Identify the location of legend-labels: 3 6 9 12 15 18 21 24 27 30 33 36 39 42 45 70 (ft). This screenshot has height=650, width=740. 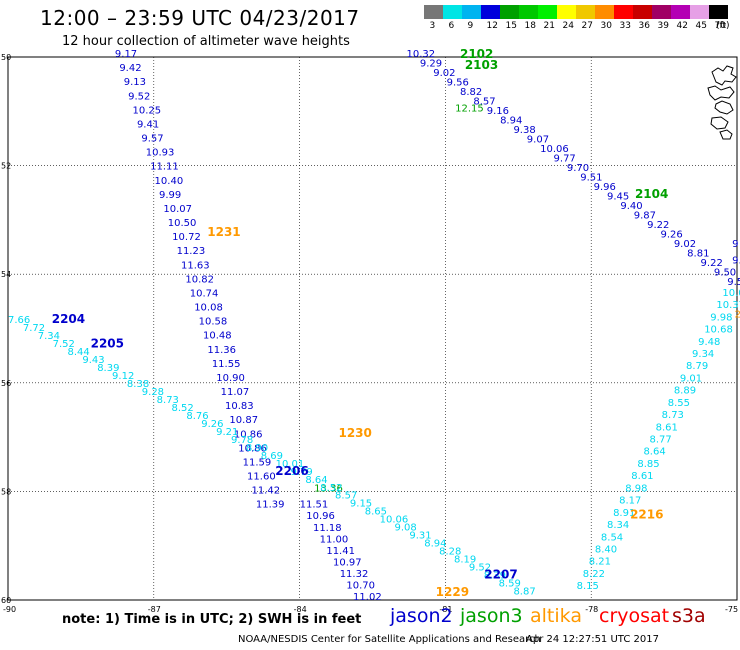
(577, 26).